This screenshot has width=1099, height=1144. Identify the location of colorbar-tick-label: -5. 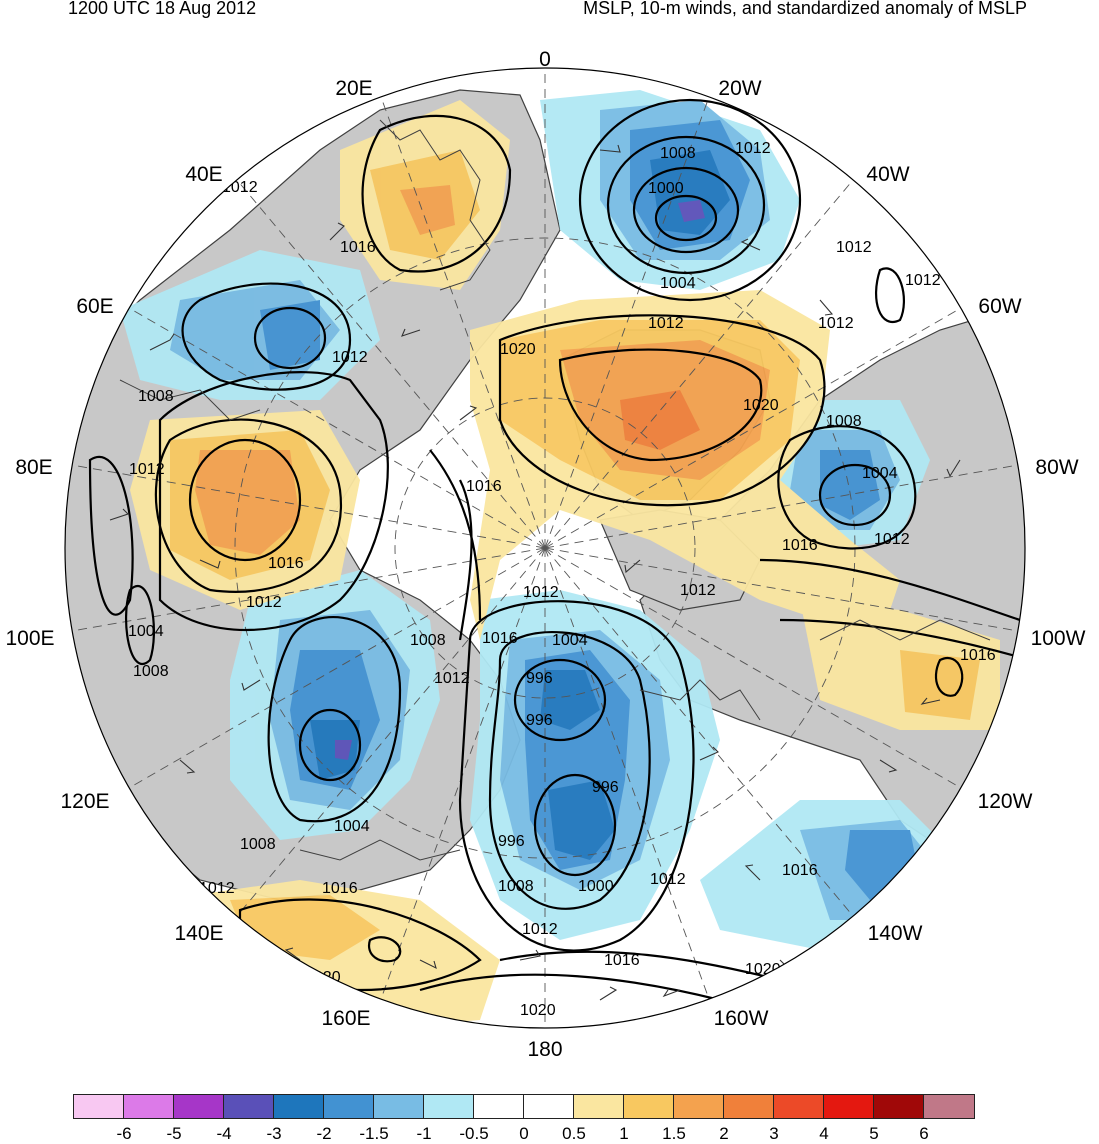
(174, 1133).